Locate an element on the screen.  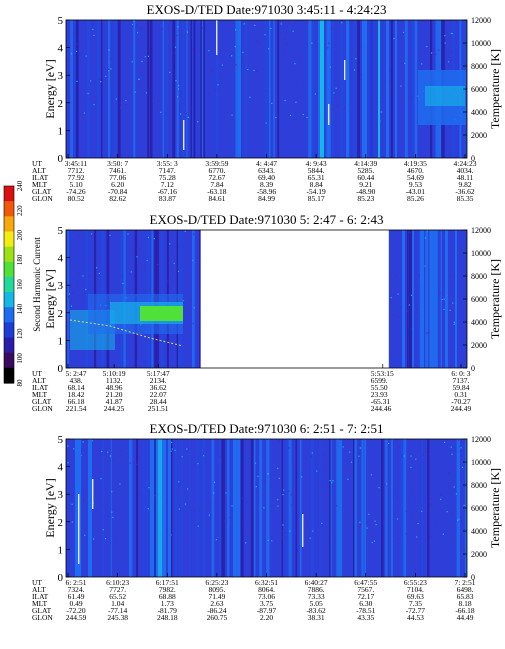
colorbar-tick-label: 140 is located at coordinates (20, 308).